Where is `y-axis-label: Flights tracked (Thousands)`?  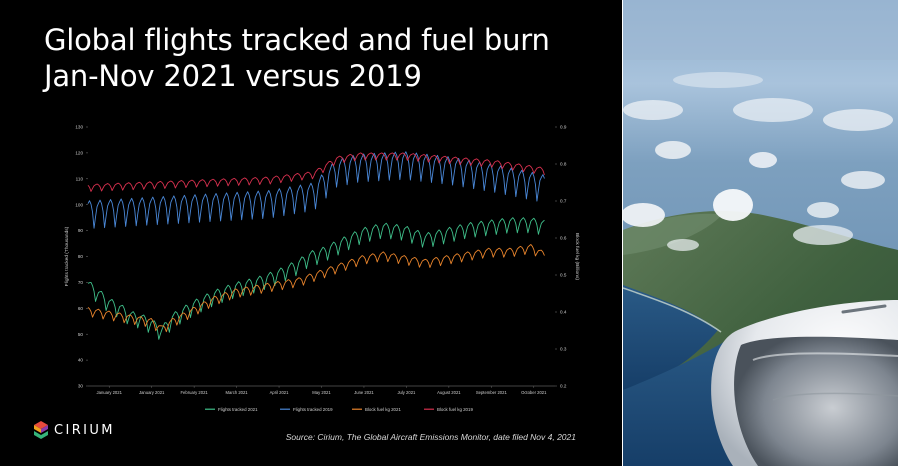
y-axis-label: Flights tracked (Thousands) is located at coordinates (67, 256).